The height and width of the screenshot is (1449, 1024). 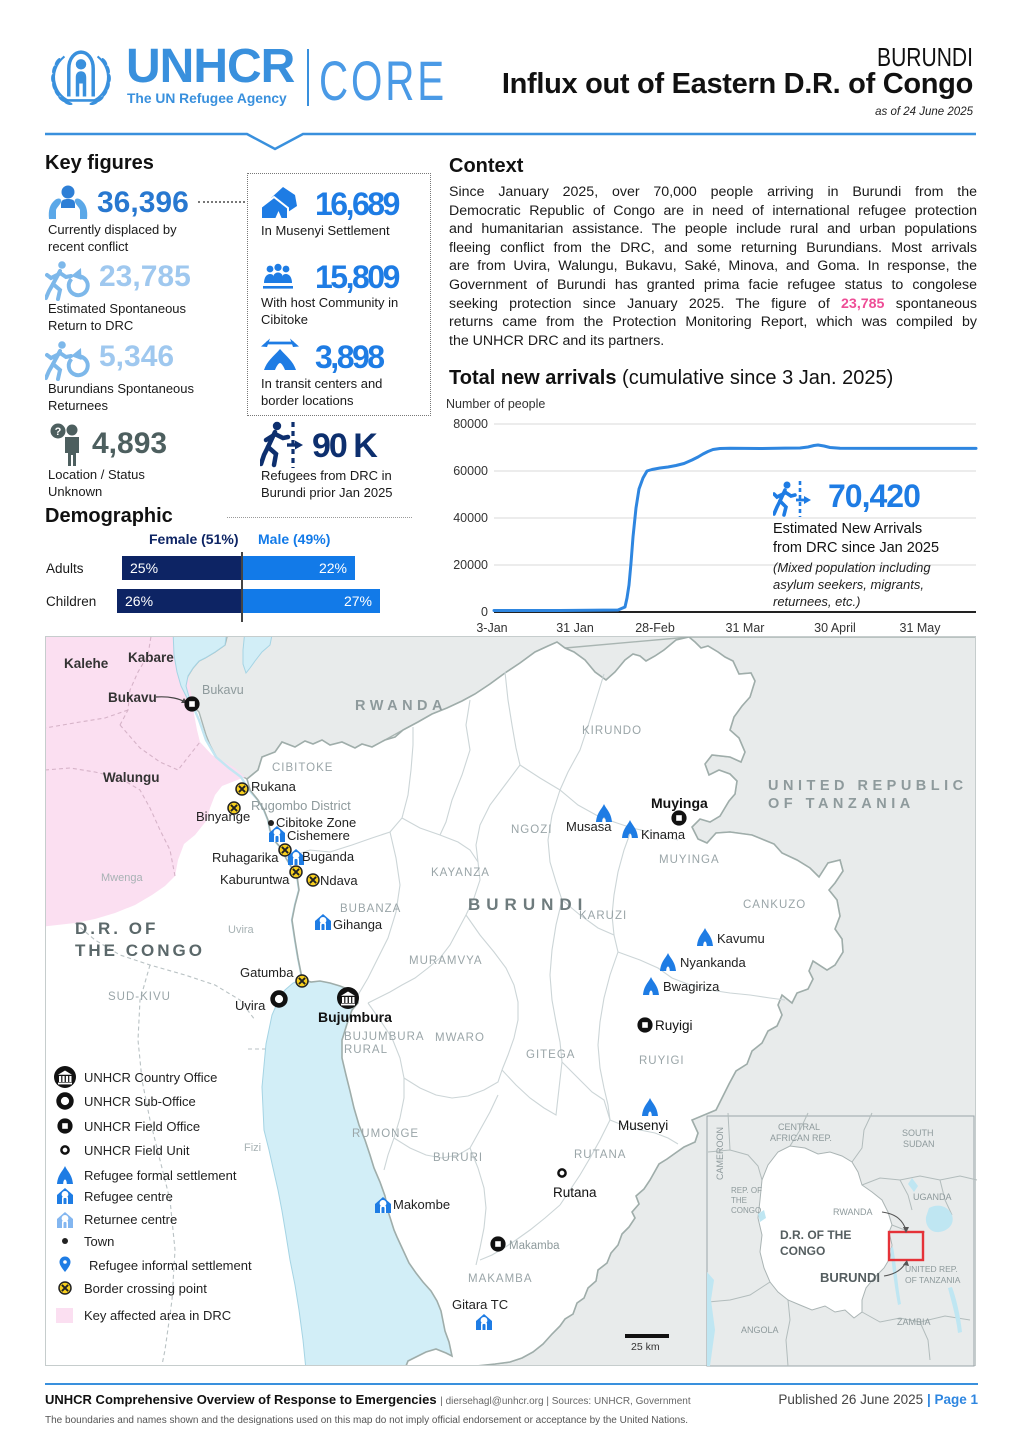 What do you see at coordinates (612, 731) in the screenshot?
I see `svg-text: KIRUNDO` at bounding box center [612, 731].